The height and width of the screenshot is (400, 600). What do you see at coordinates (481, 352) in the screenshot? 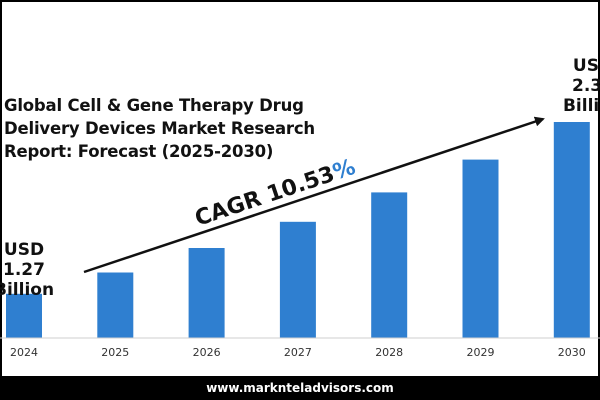
I see `x-tick-label-2029: 2029` at bounding box center [481, 352].